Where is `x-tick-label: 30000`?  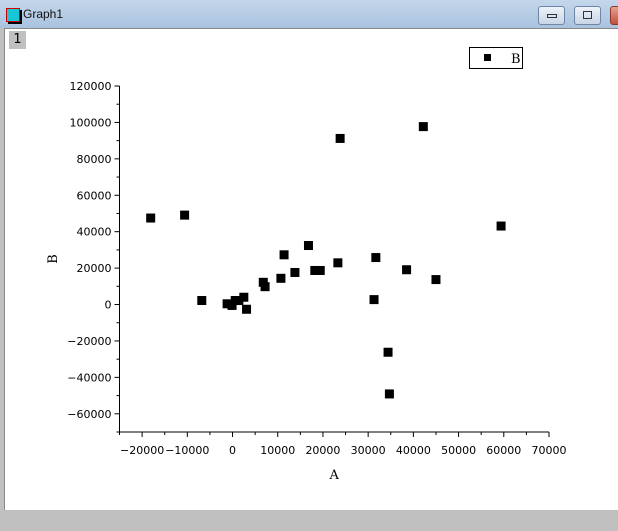 x-tick-label: 30000 is located at coordinates (368, 450).